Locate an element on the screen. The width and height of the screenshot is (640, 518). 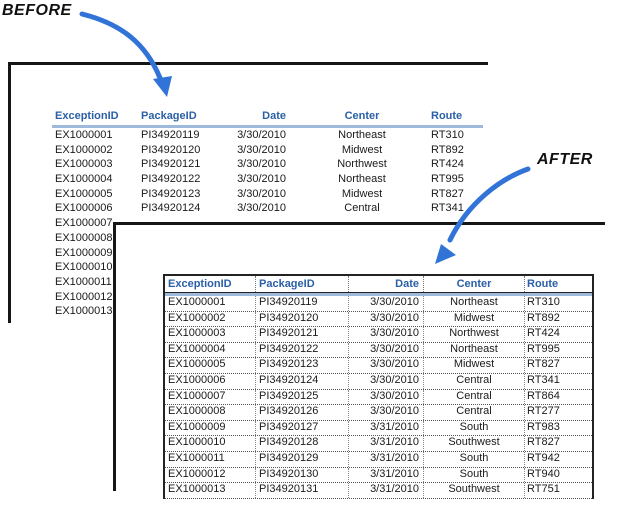
cell-center: Southwest is located at coordinates (474, 490).